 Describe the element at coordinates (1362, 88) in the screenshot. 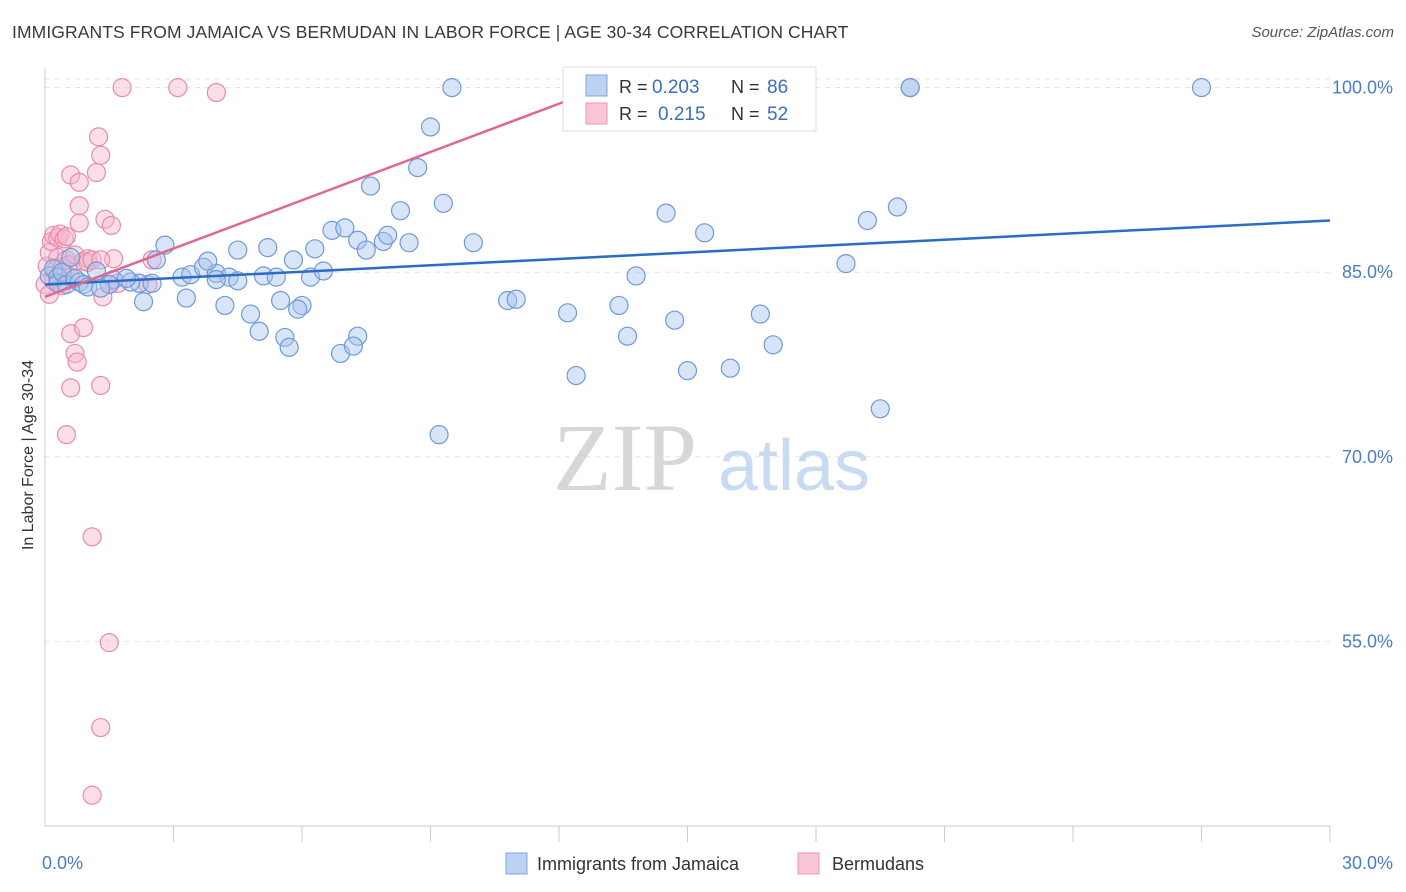

I see `y-tick-label-3: 100.0%` at that location.